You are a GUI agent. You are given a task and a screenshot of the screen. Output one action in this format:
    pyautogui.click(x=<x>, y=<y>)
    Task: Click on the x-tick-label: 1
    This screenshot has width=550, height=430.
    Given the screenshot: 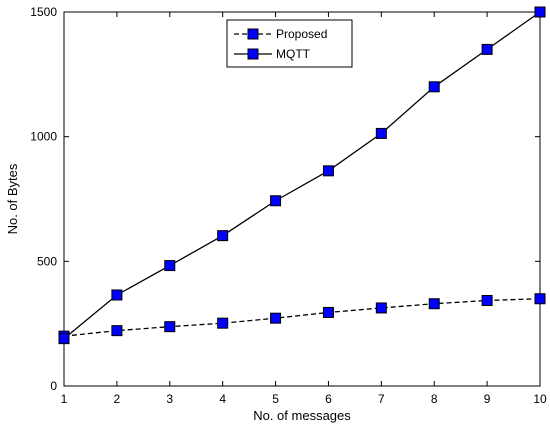 What is the action you would take?
    pyautogui.click(x=64, y=399)
    